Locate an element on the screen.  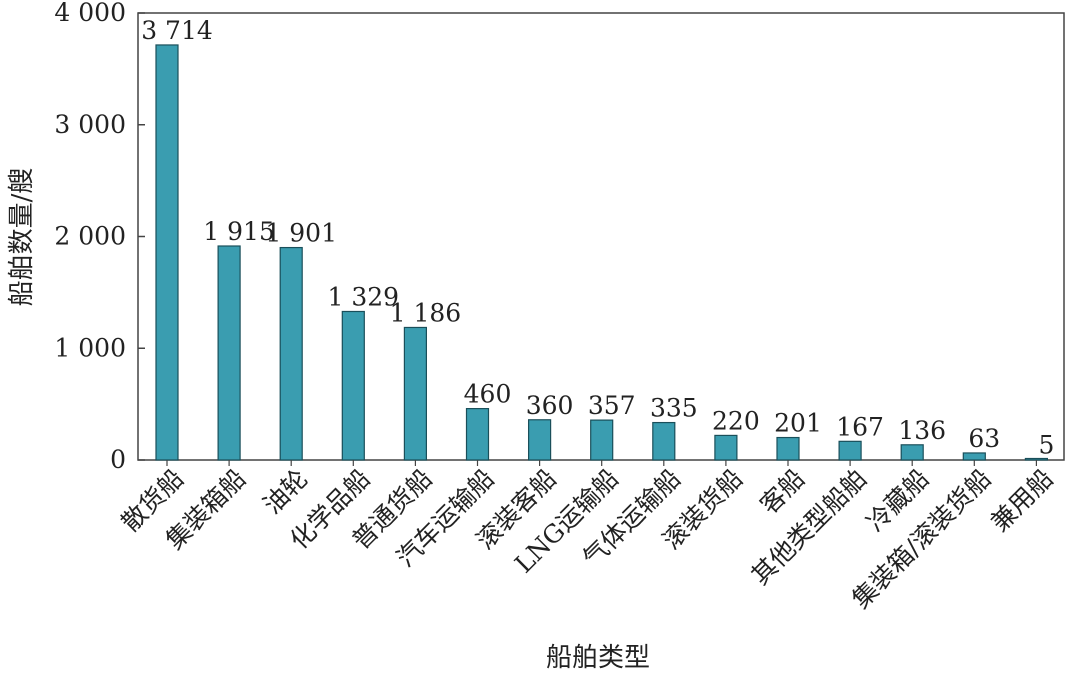
y-tick-label: 1 000 is located at coordinates (90, 347).